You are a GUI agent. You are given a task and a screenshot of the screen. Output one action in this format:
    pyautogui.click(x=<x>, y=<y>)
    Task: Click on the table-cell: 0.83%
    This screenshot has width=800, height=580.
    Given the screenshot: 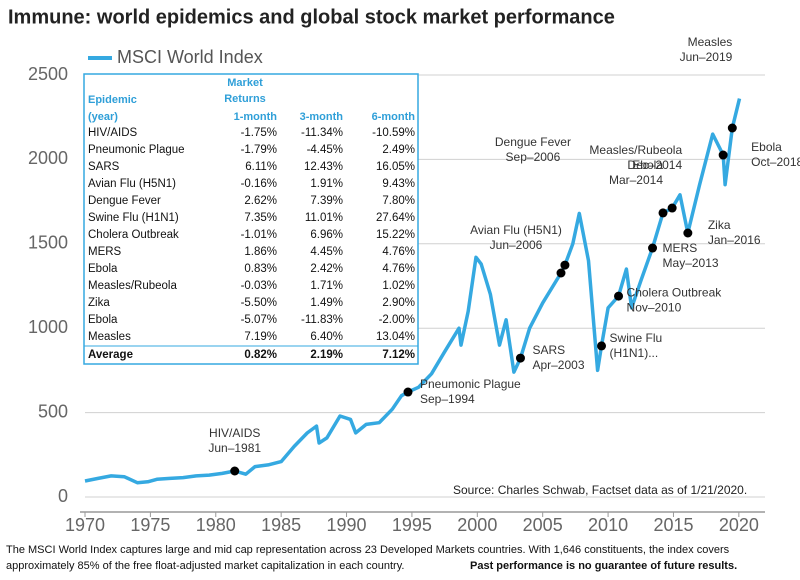 What is the action you would take?
    pyautogui.click(x=260, y=269)
    